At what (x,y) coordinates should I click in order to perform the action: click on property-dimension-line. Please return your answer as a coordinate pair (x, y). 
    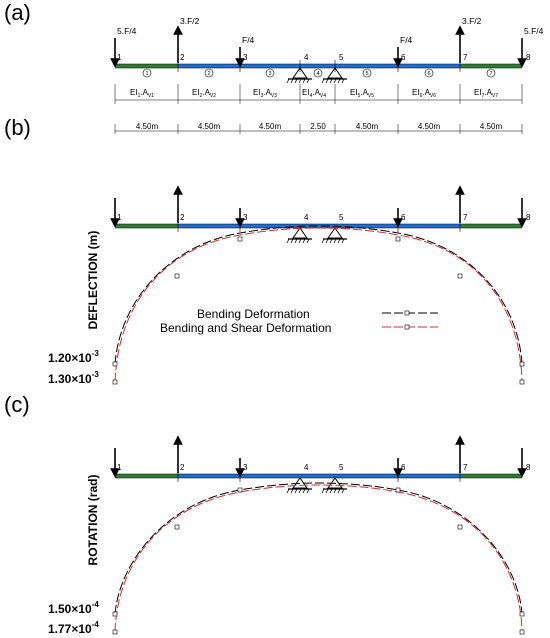
    Looking at the image, I should click on (318, 94).